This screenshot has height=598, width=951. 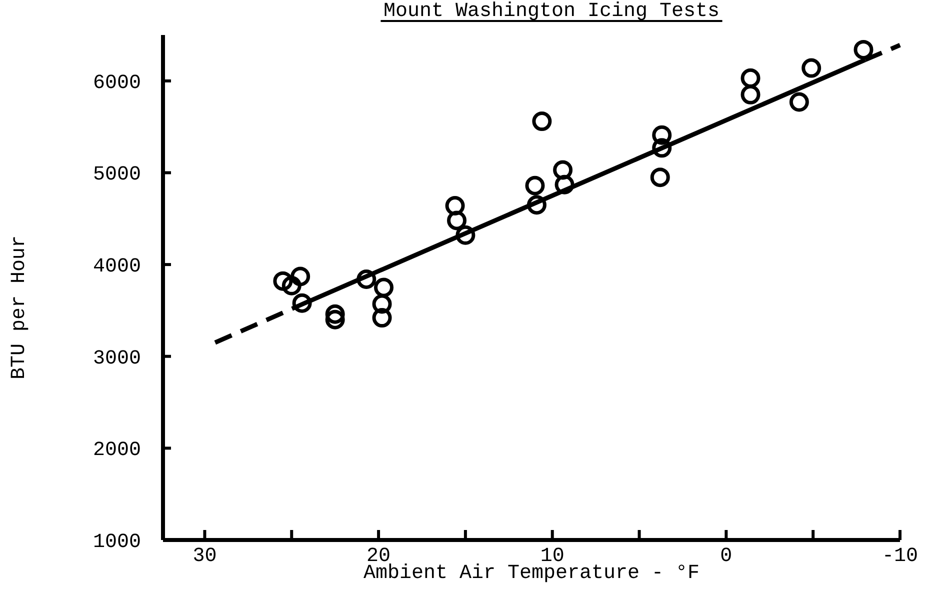 What do you see at coordinates (116, 267) in the screenshot?
I see `y-tick-label: 4000` at bounding box center [116, 267].